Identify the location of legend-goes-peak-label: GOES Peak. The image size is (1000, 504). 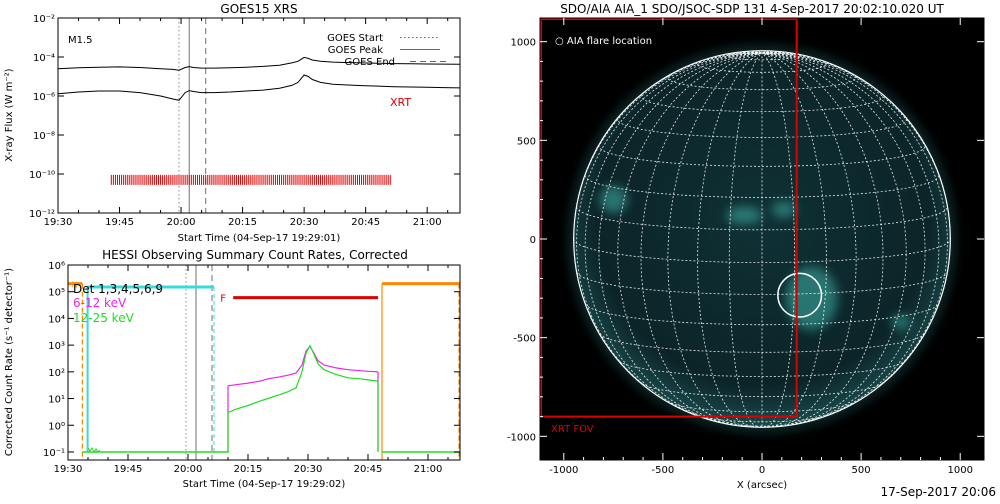
(355, 50).